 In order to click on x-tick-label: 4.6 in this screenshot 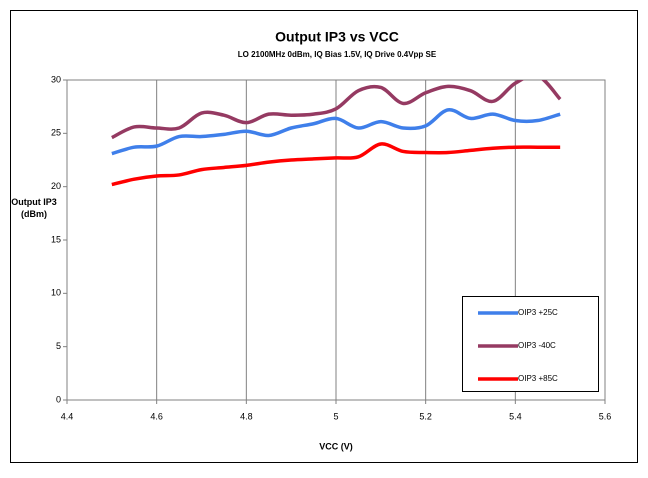, I will do `click(156, 416)`.